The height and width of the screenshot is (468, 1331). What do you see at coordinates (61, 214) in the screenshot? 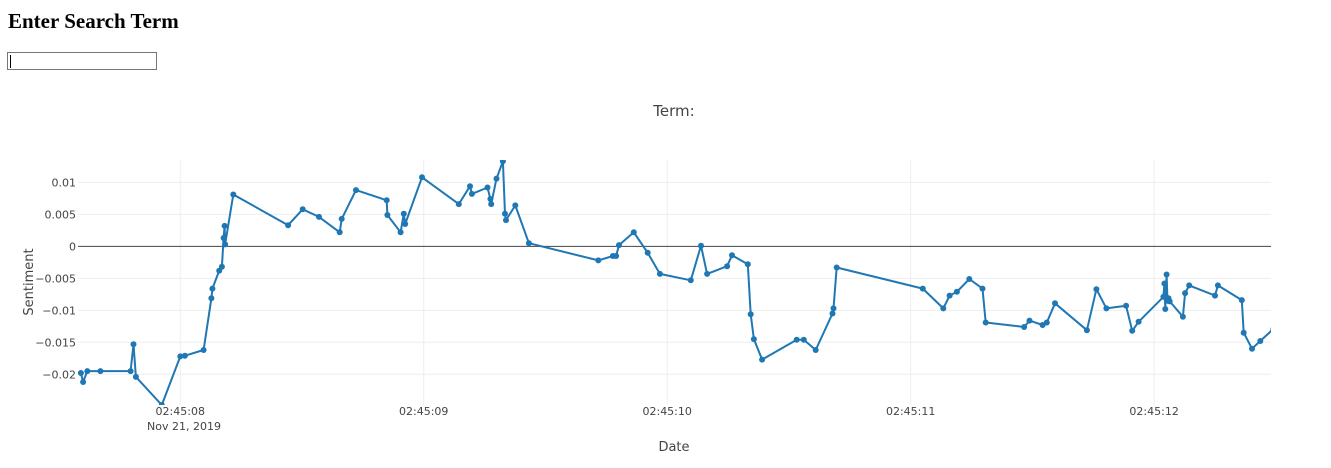
I see `y-tick-label: 0.005` at bounding box center [61, 214].